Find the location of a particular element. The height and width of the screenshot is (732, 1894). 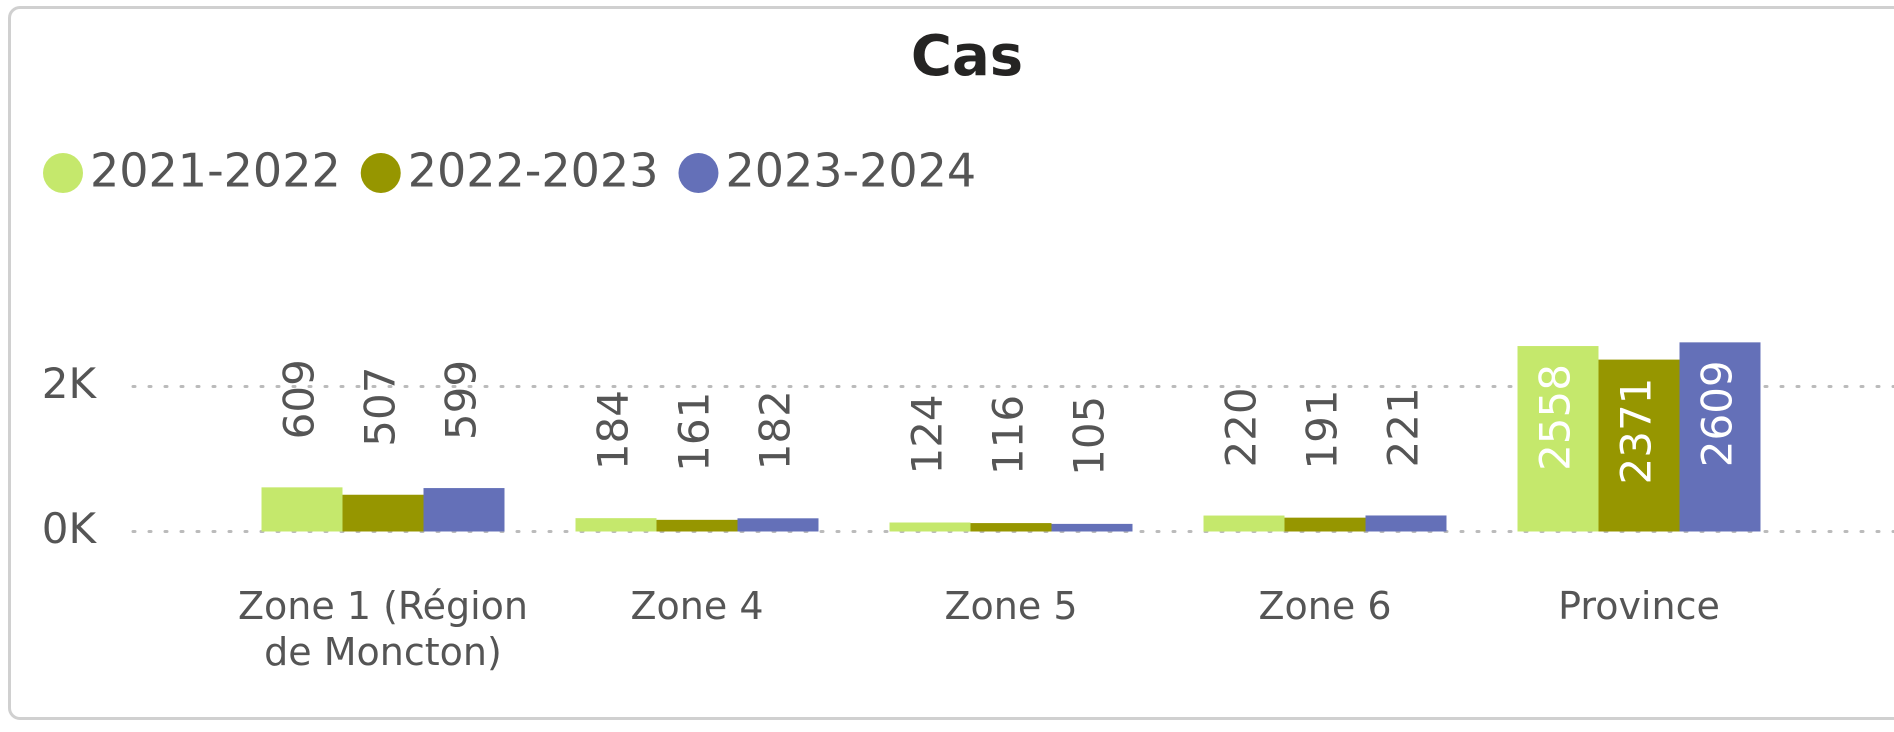

data-label: 191 is located at coordinates (1322, 429).